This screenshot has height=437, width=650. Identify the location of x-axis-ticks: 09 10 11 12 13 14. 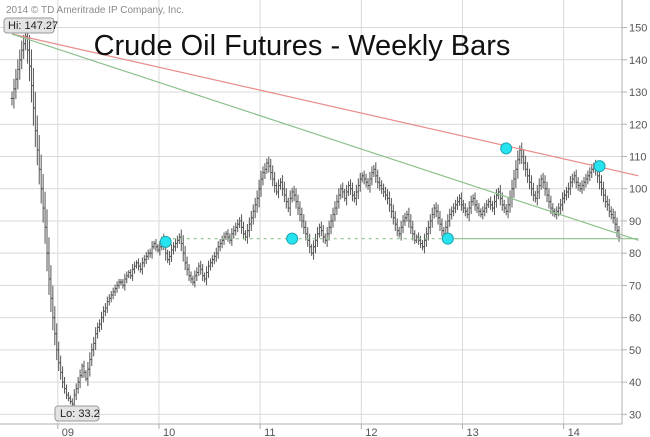
(318, 430).